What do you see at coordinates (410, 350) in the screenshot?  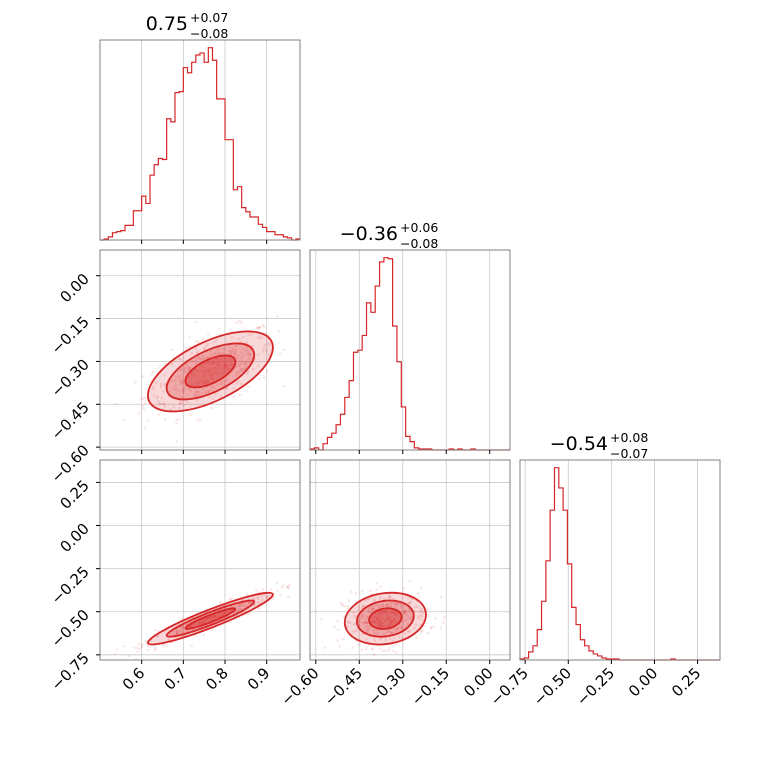 I see `panel-frame` at bounding box center [410, 350].